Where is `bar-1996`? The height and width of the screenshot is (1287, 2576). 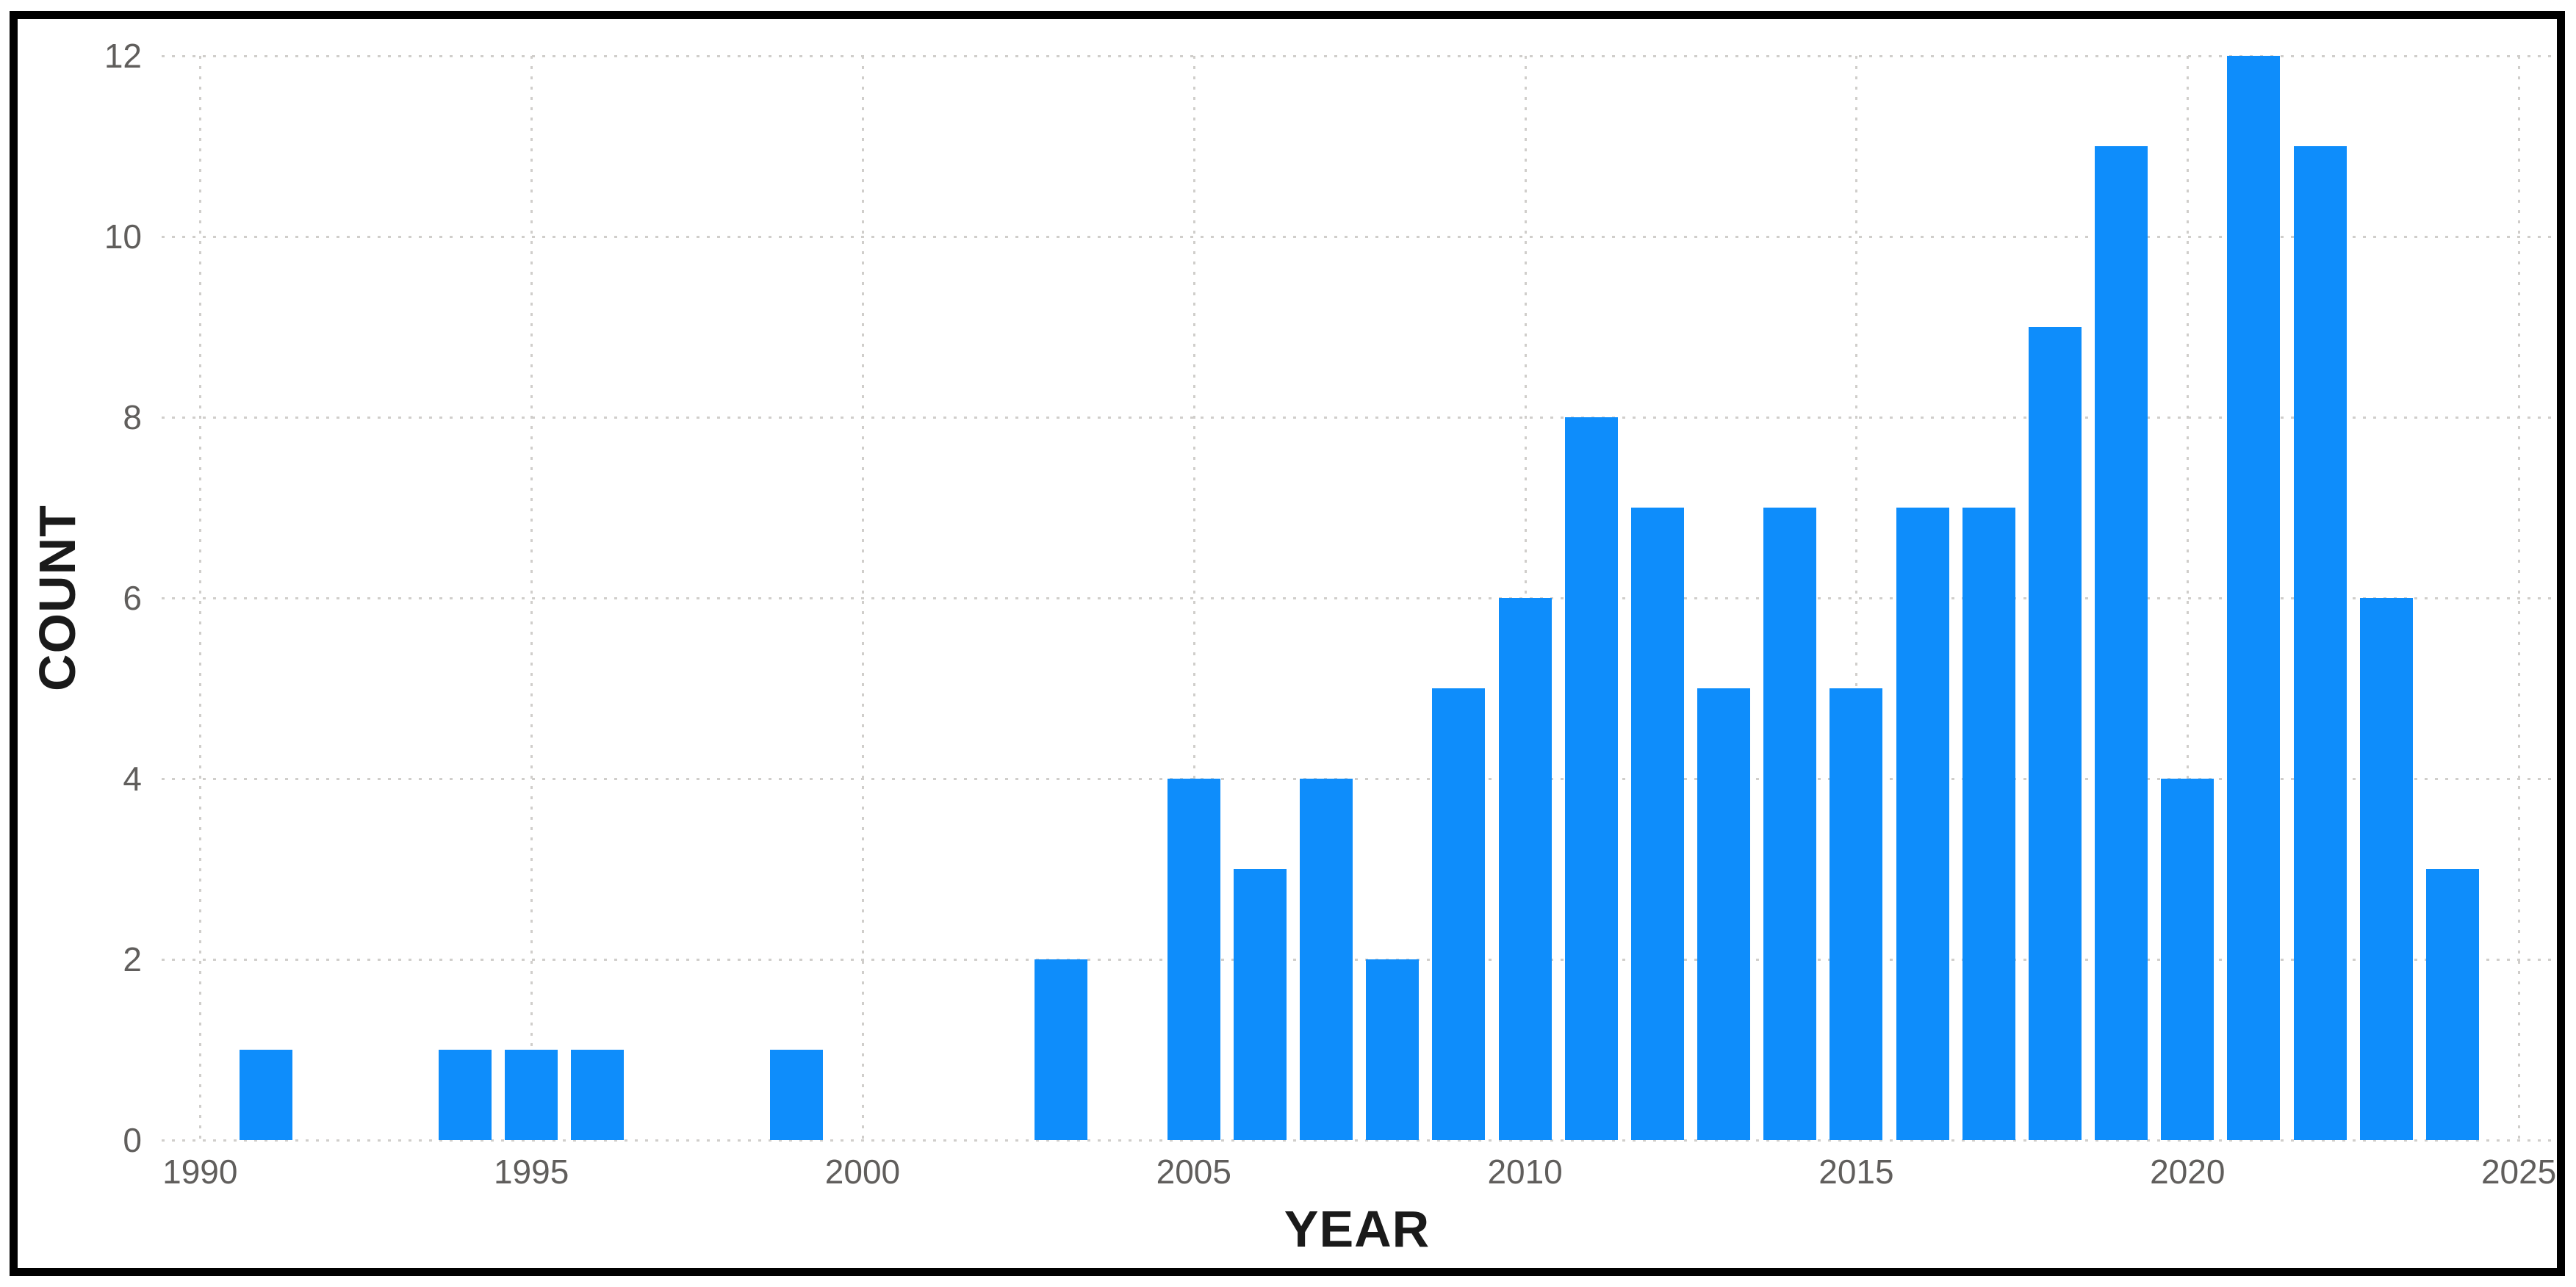 bar-1996 is located at coordinates (598, 1095).